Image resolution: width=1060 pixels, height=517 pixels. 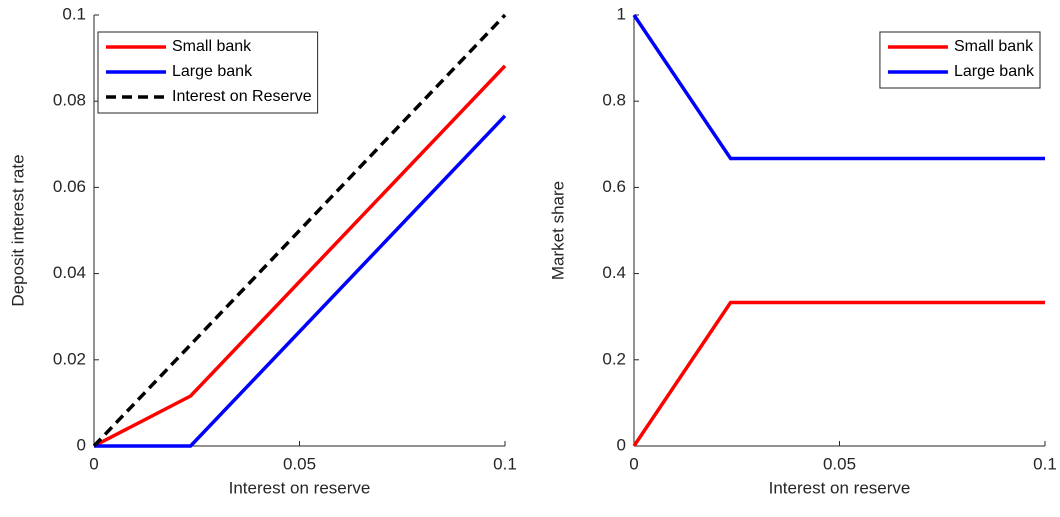 I want to click on y-tick-label: 0.08, so click(x=69, y=100).